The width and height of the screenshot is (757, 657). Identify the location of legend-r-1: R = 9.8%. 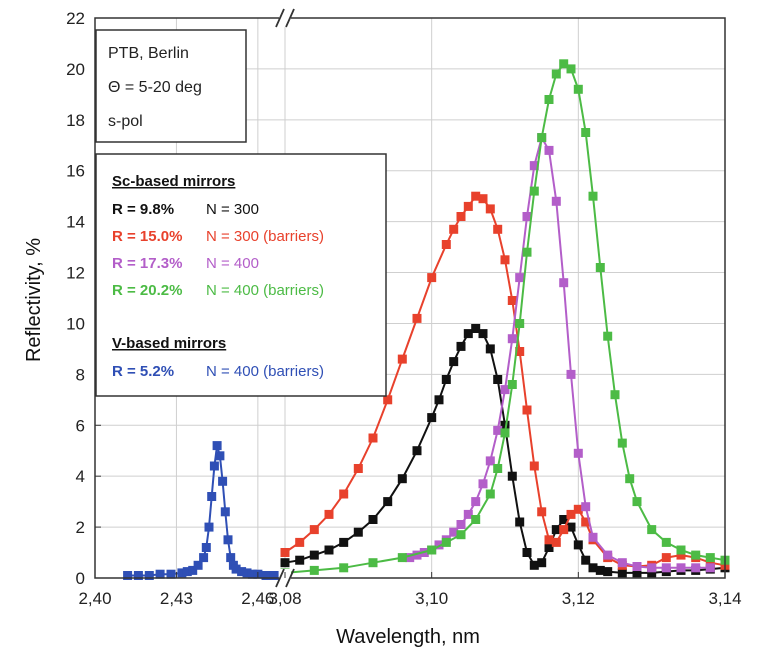
(143, 209).